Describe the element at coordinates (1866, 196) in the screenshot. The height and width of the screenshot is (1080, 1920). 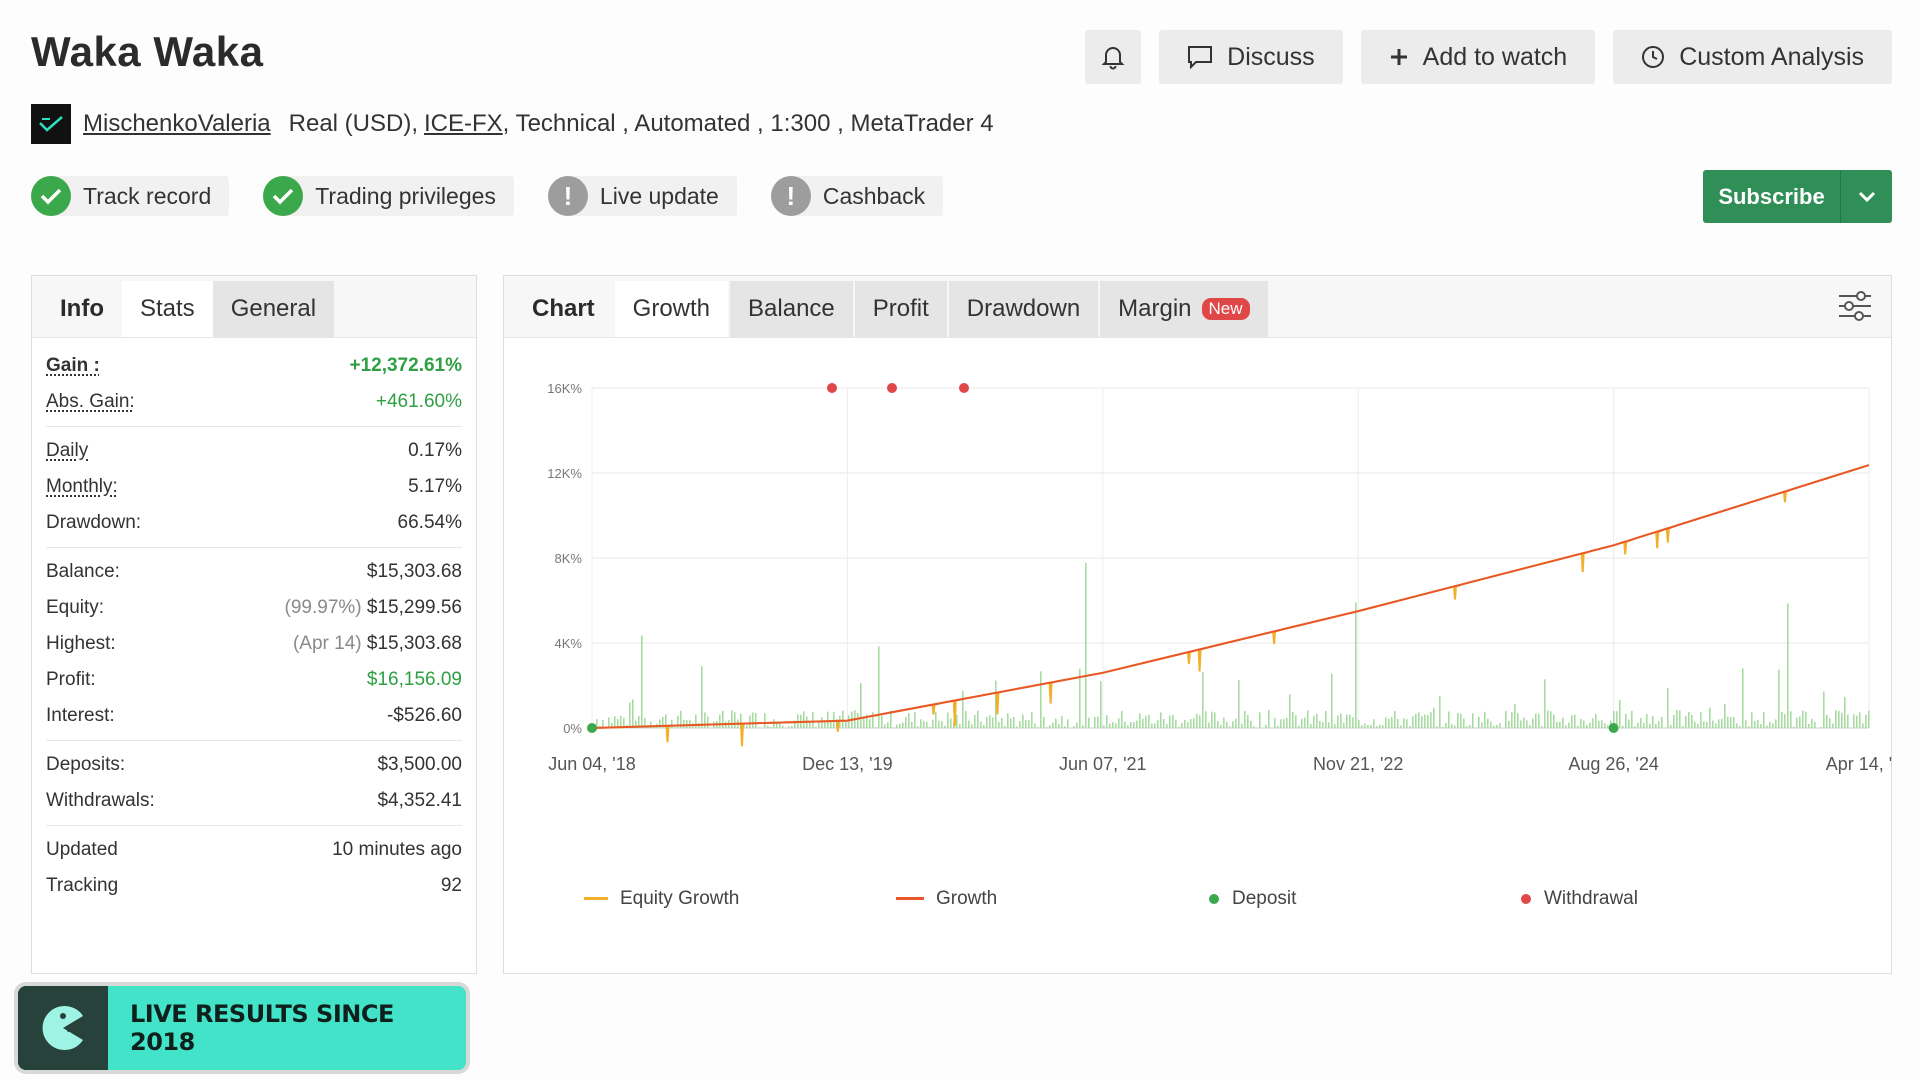
I see `subscribe-dropdown` at that location.